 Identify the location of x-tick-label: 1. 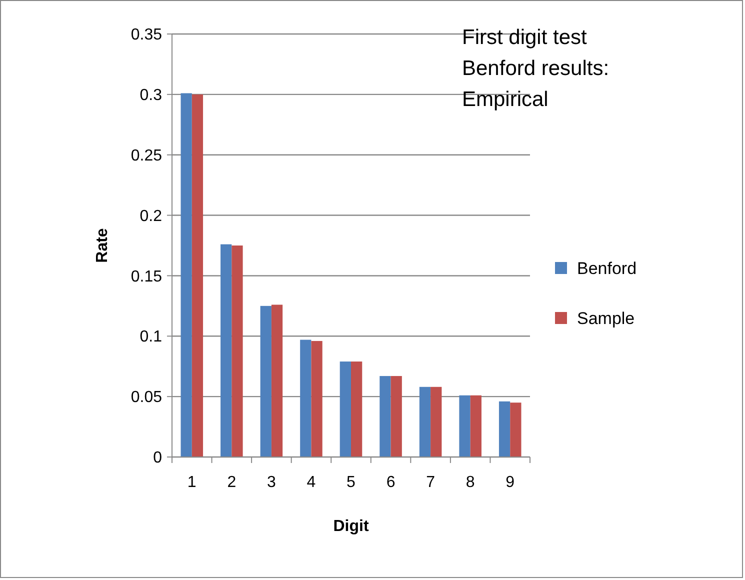
(191, 482).